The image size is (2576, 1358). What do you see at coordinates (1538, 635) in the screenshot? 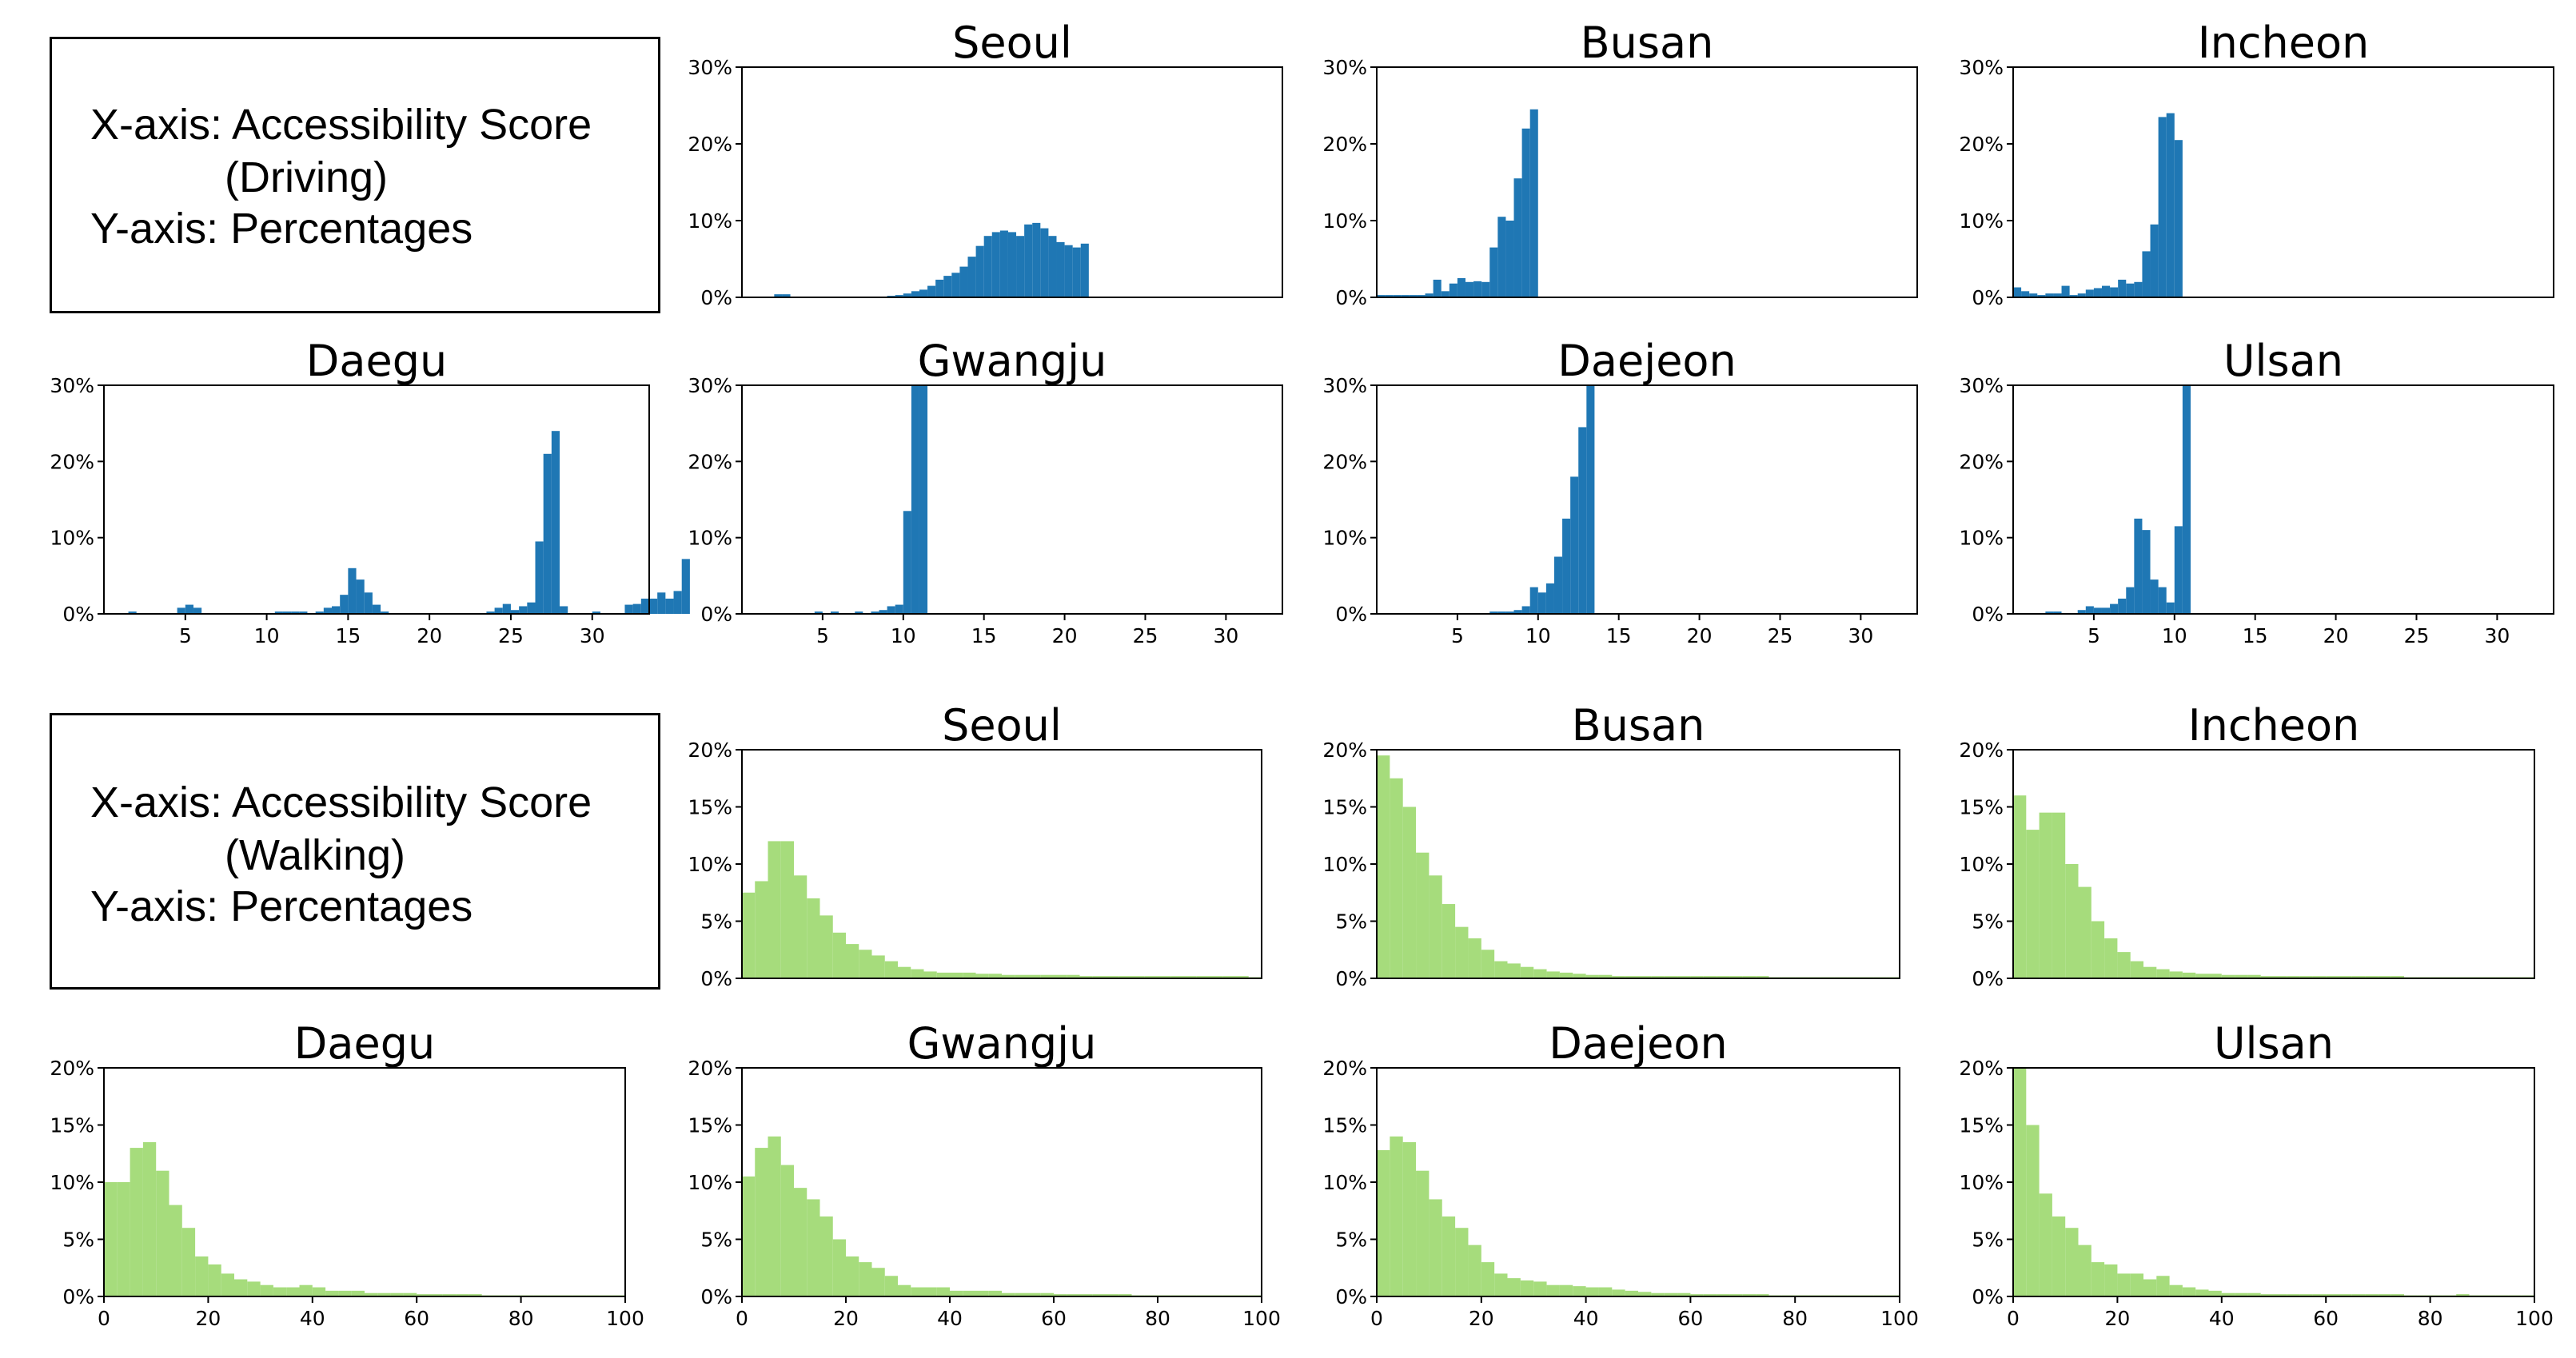
I see `x-tick-label: 10` at bounding box center [1538, 635].